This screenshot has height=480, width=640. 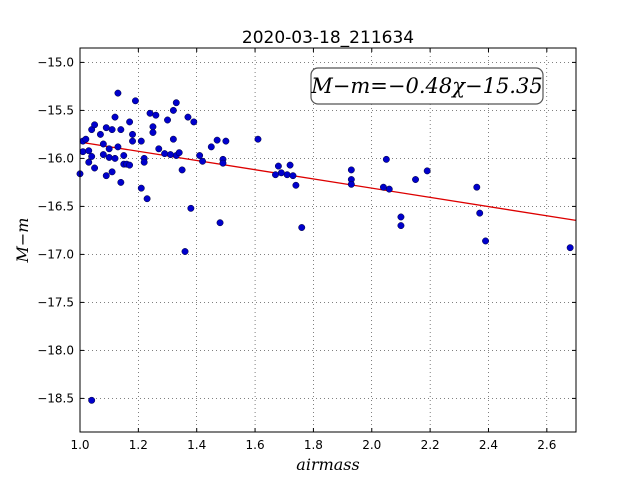 What do you see at coordinates (255, 445) in the screenshot?
I see `x-tick-label: 1.6` at bounding box center [255, 445].